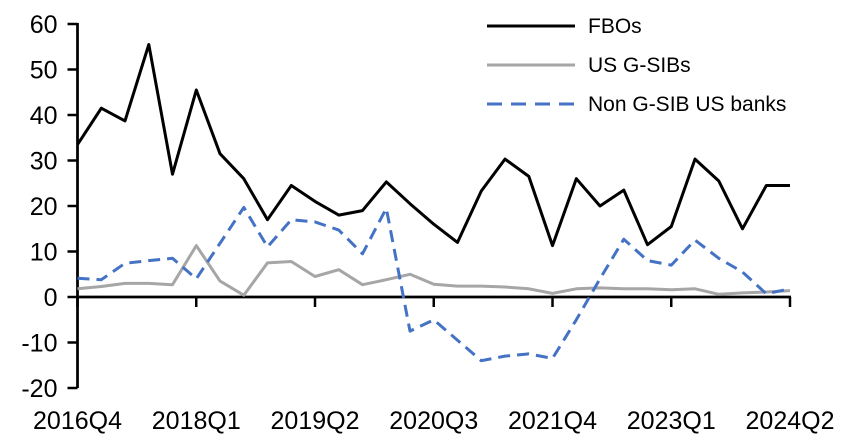 The image size is (852, 442). I want to click on us-g-sibs-line, so click(434, 270).